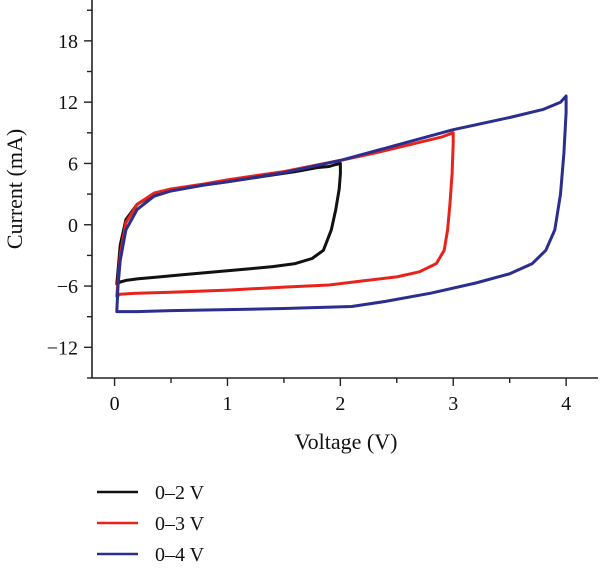 The image size is (600, 577). I want to click on x-axis-ticks: 0 1 2 3 4, so click(340, 396).